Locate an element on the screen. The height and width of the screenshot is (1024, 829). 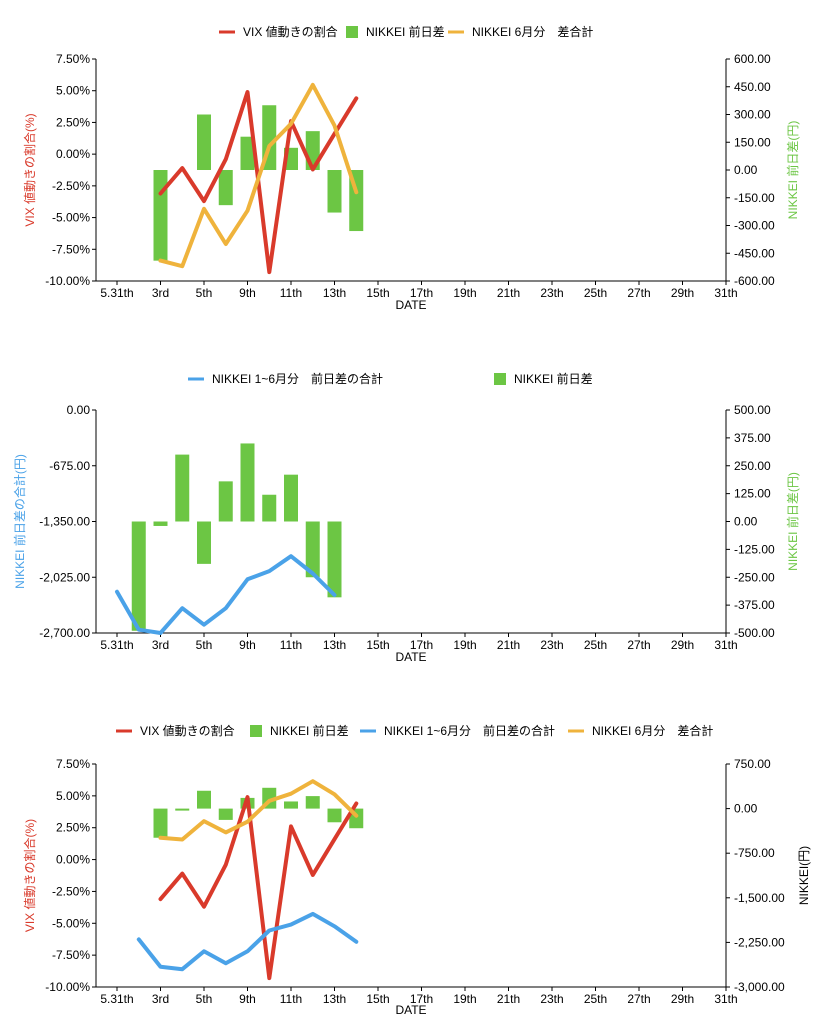
y-right-tick-label: -600.00 is located at coordinates (754, 281).